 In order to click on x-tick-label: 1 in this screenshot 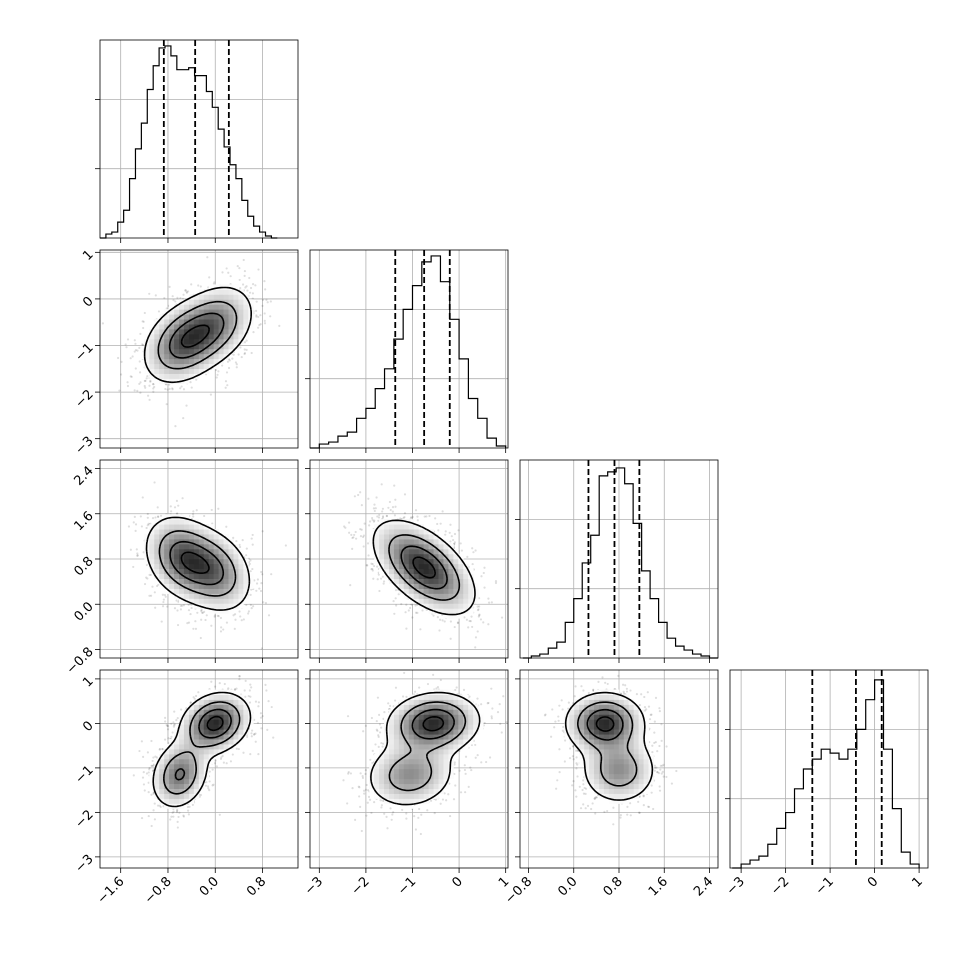, I will do `click(917, 882)`.